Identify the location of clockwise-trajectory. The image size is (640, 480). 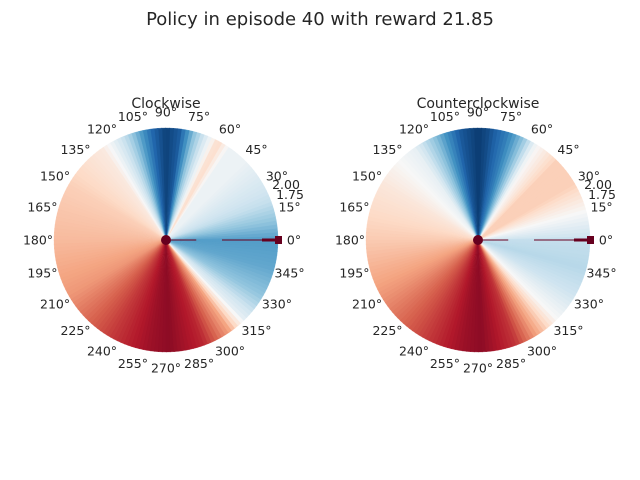
(221, 240).